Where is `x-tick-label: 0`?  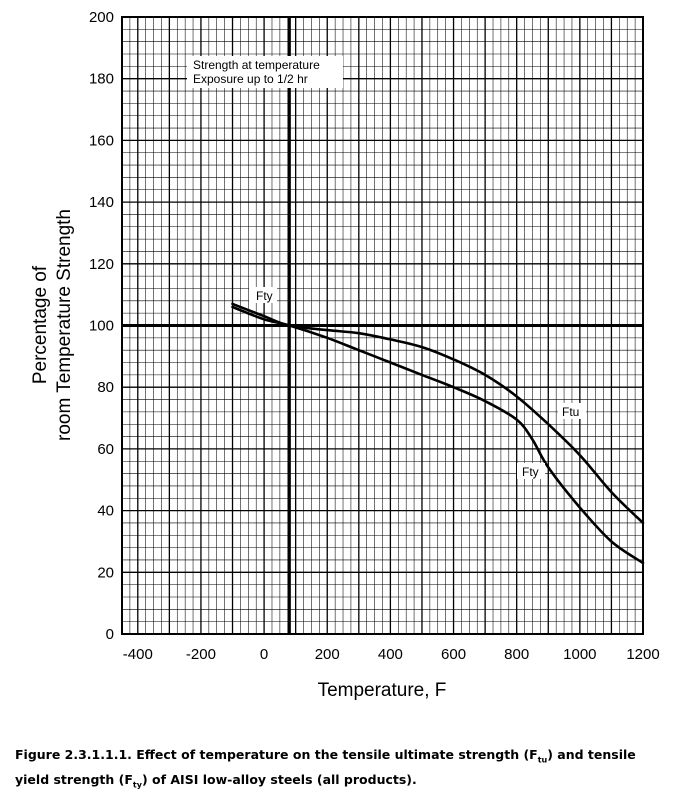 x-tick-label: 0 is located at coordinates (264, 654).